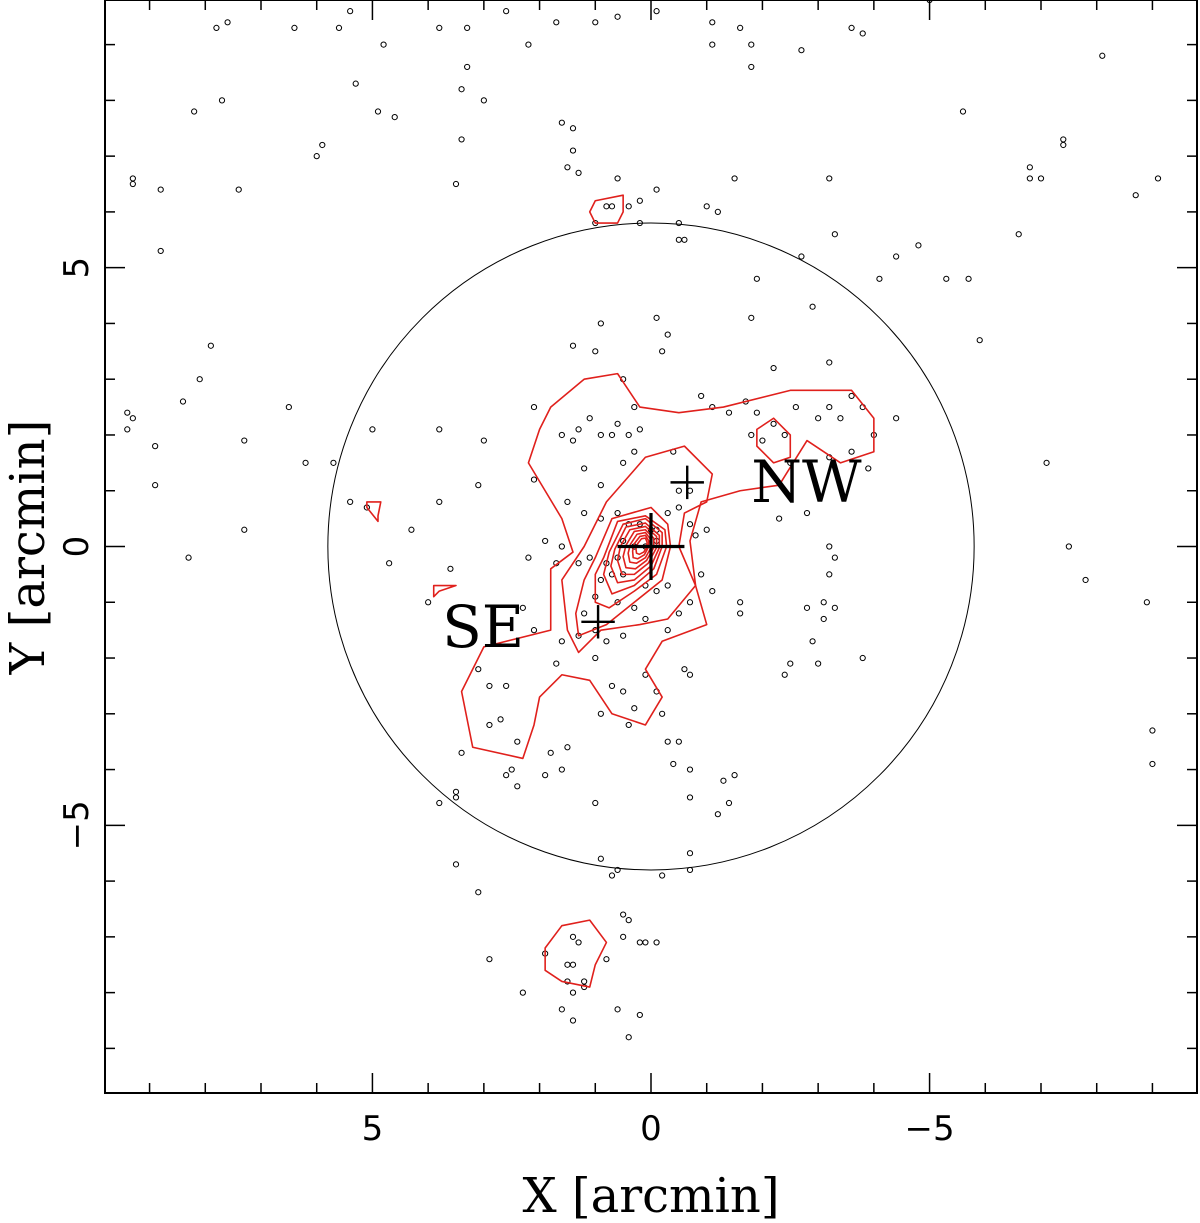 This screenshot has width=1200, height=1223. What do you see at coordinates (28, 548) in the screenshot?
I see `y-axis-title: Y [arcmin]` at bounding box center [28, 548].